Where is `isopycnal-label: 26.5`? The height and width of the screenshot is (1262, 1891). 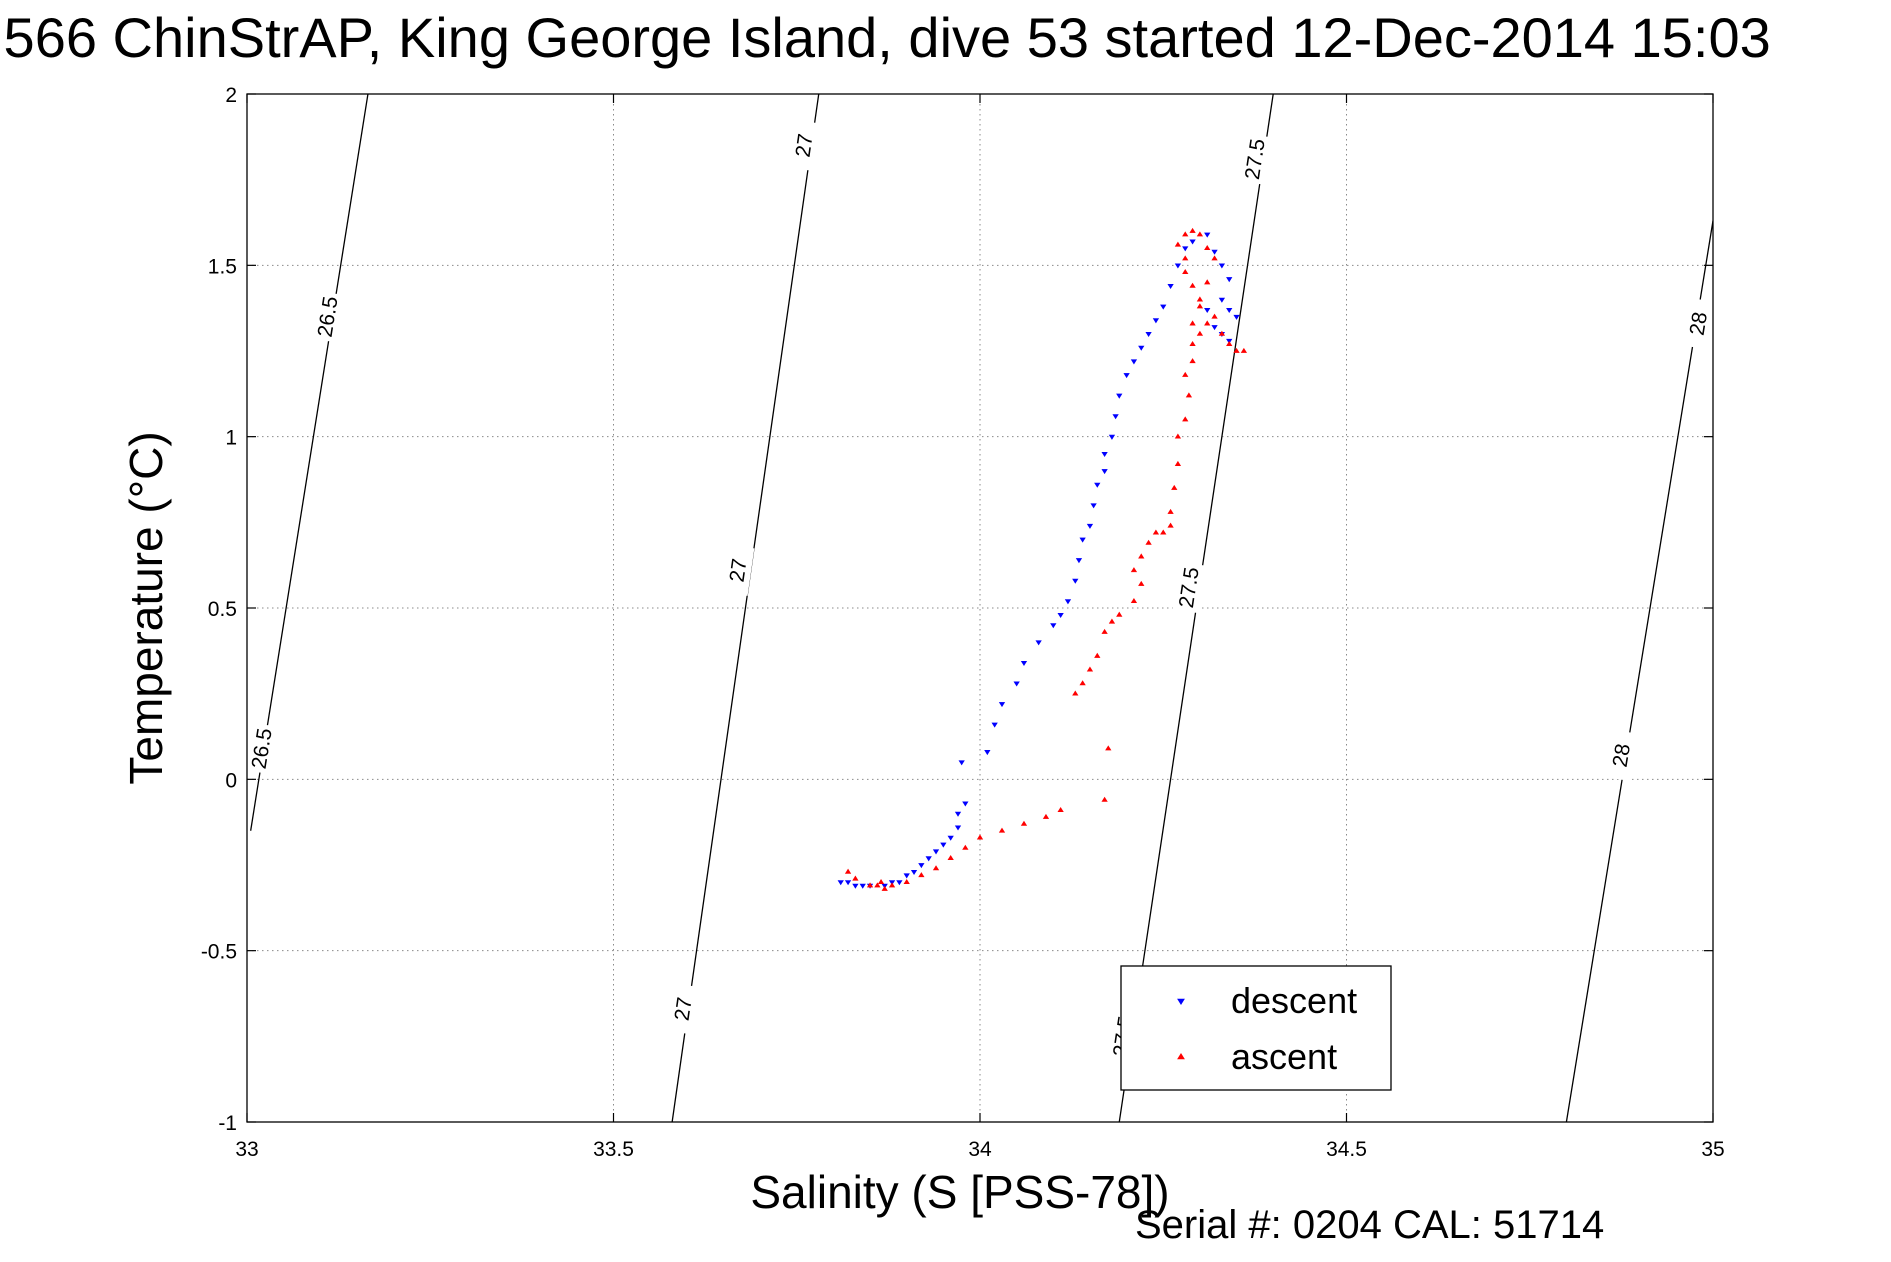 isopycnal-label: 26.5 is located at coordinates (263, 748).